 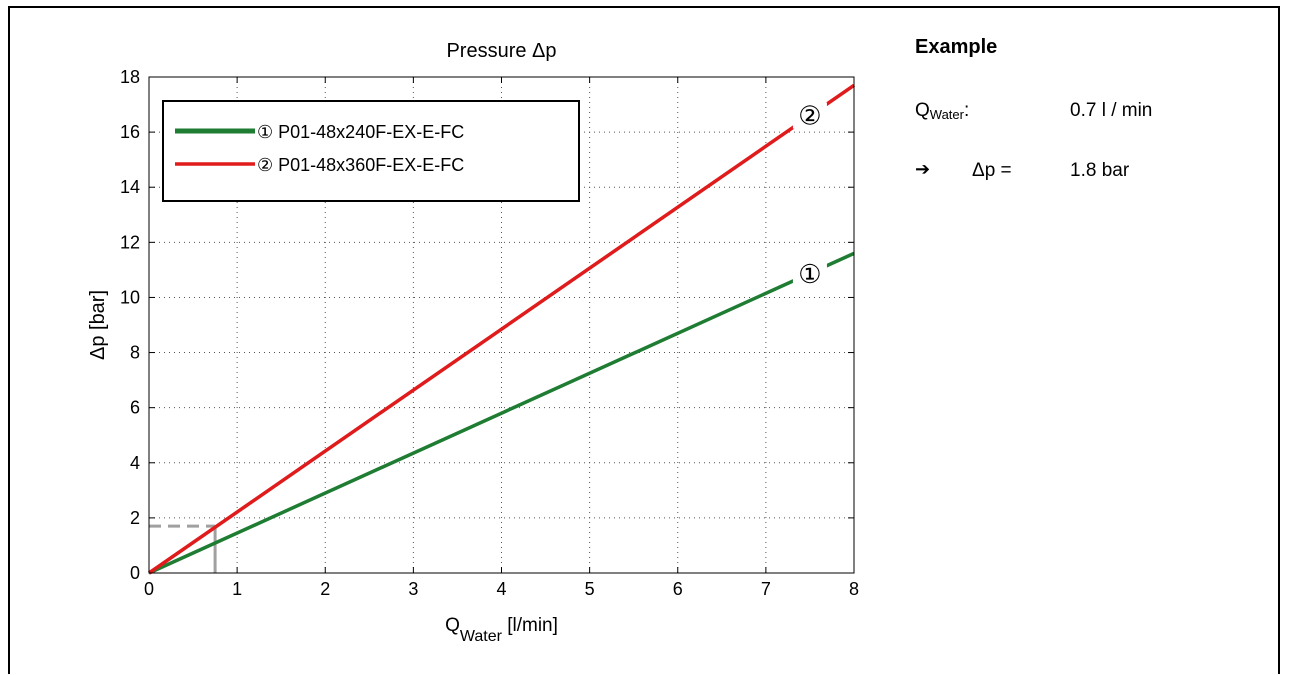 I want to click on x-tick-label: 4, so click(x=501, y=589).